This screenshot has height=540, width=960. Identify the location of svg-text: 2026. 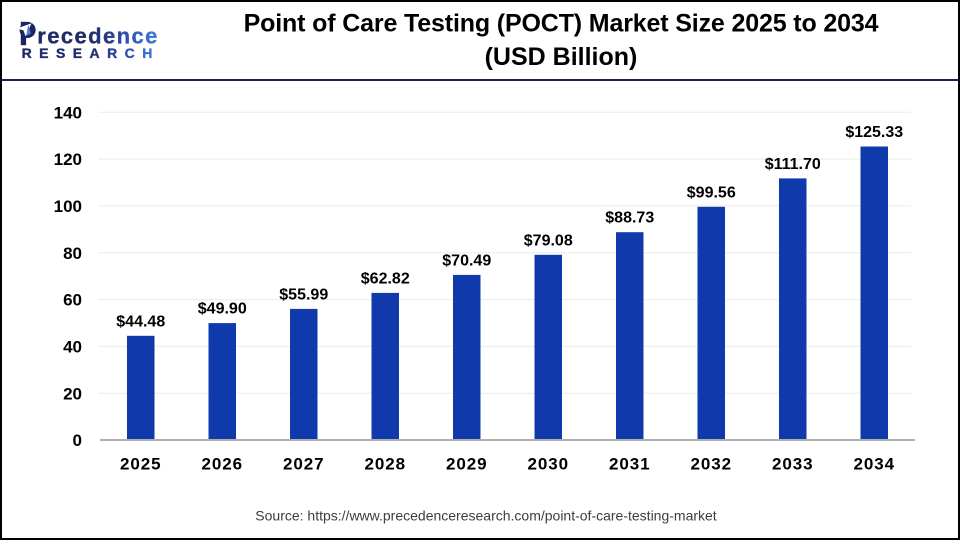
(222, 464).